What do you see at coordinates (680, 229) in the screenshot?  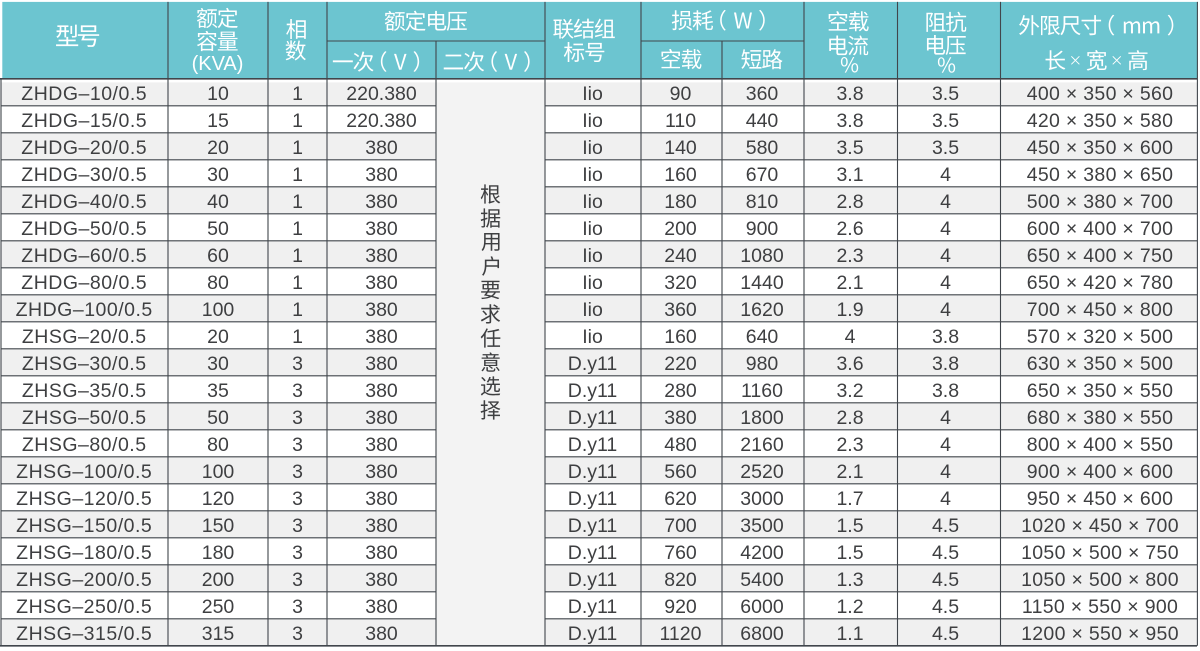 I see `svg-text: 200` at bounding box center [680, 229].